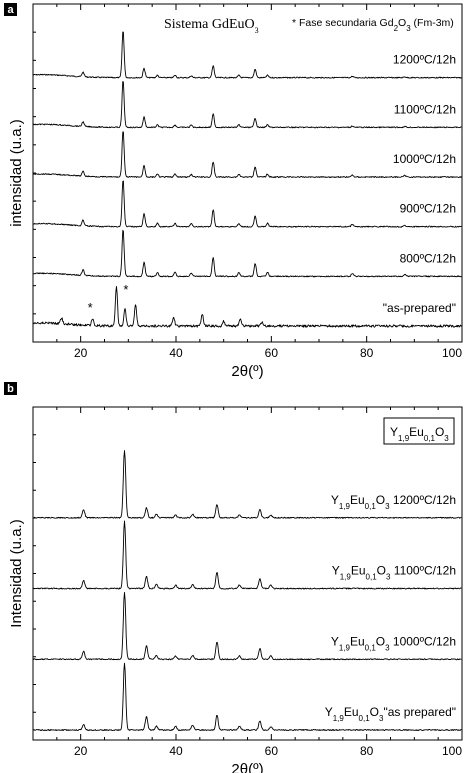 This screenshot has width=474, height=773. What do you see at coordinates (373, 25) in the screenshot?
I see `secondary-phase-note: * Fase secundaria Gd2O3 (Fm-3m)` at bounding box center [373, 25].